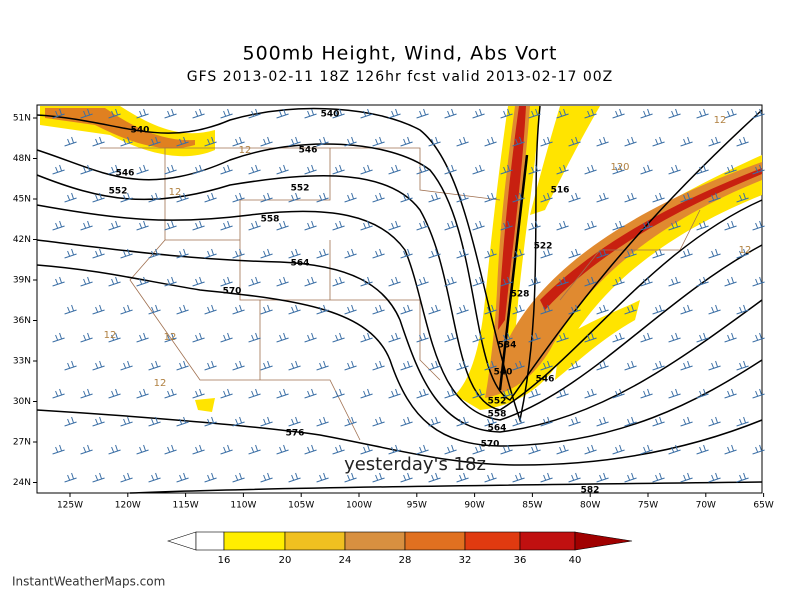 This screenshot has width=800, height=604. Describe the element at coordinates (224, 560) in the screenshot. I see `colorbar-label: 16` at that location.